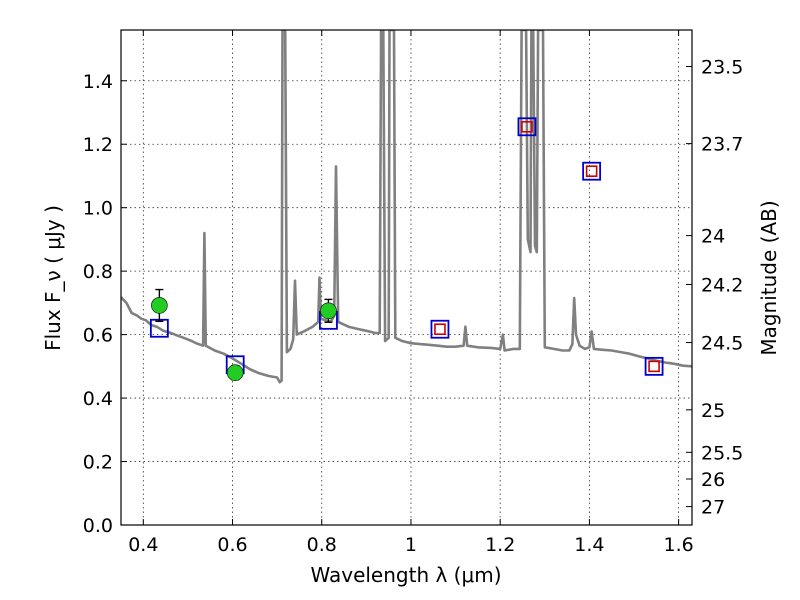 This screenshot has width=800, height=600. Describe the element at coordinates (713, 237) in the screenshot. I see `right-tick-label: 24` at that location.